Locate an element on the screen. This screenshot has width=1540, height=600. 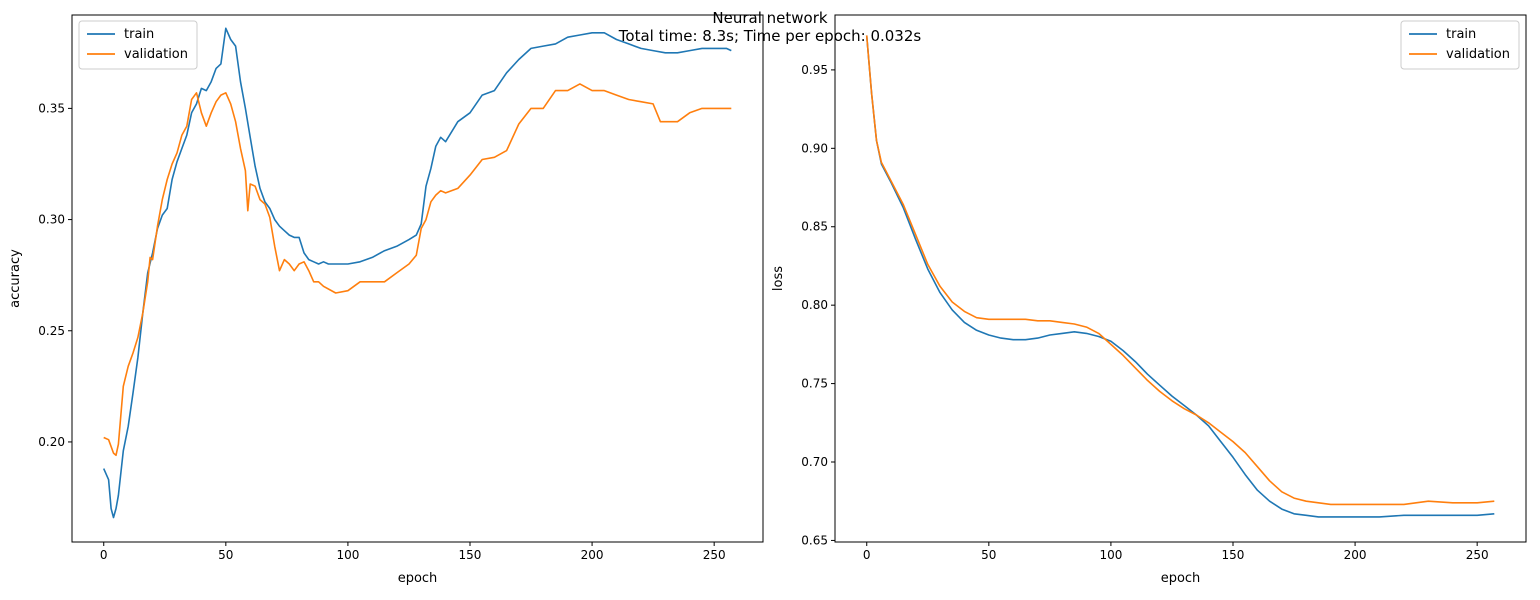
suptitle-line-2: Total time: 8.3s; Time per epoch: 0.032s is located at coordinates (770, 36).